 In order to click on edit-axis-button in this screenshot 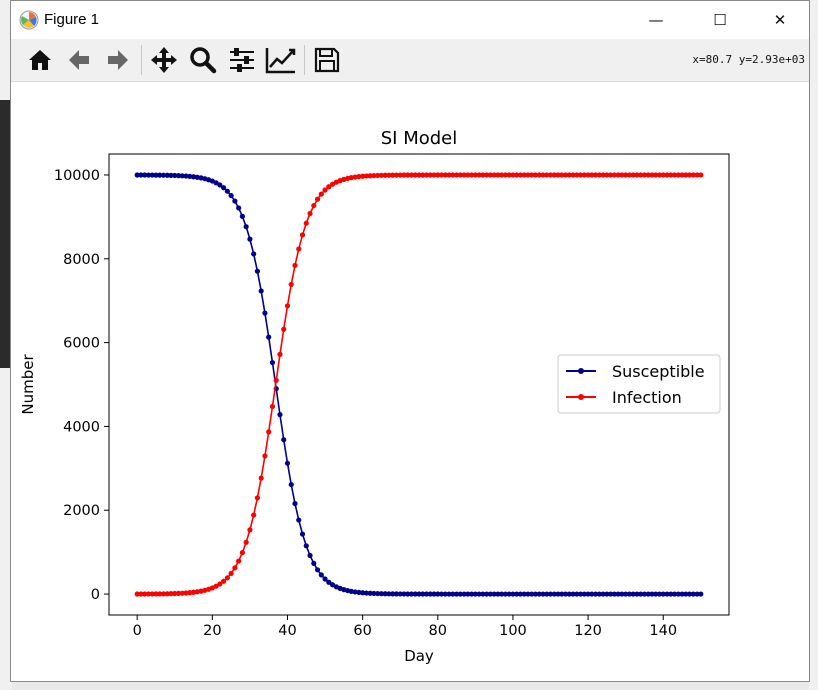, I will do `click(281, 60)`.